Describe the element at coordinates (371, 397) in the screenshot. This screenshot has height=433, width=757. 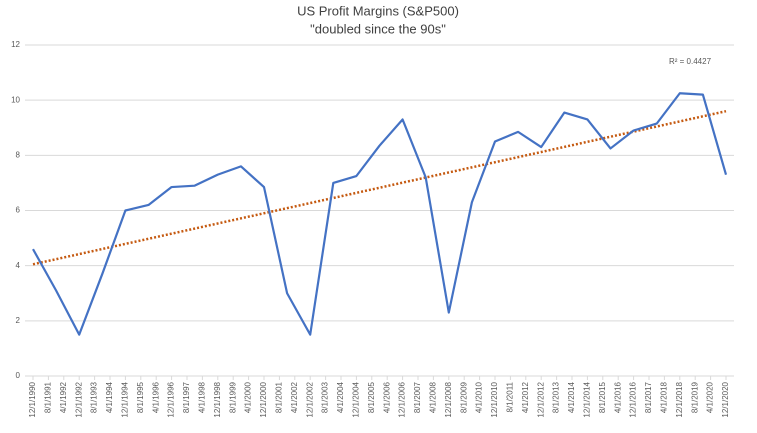
I see `x-tick-label: 8/1/2005` at that location.